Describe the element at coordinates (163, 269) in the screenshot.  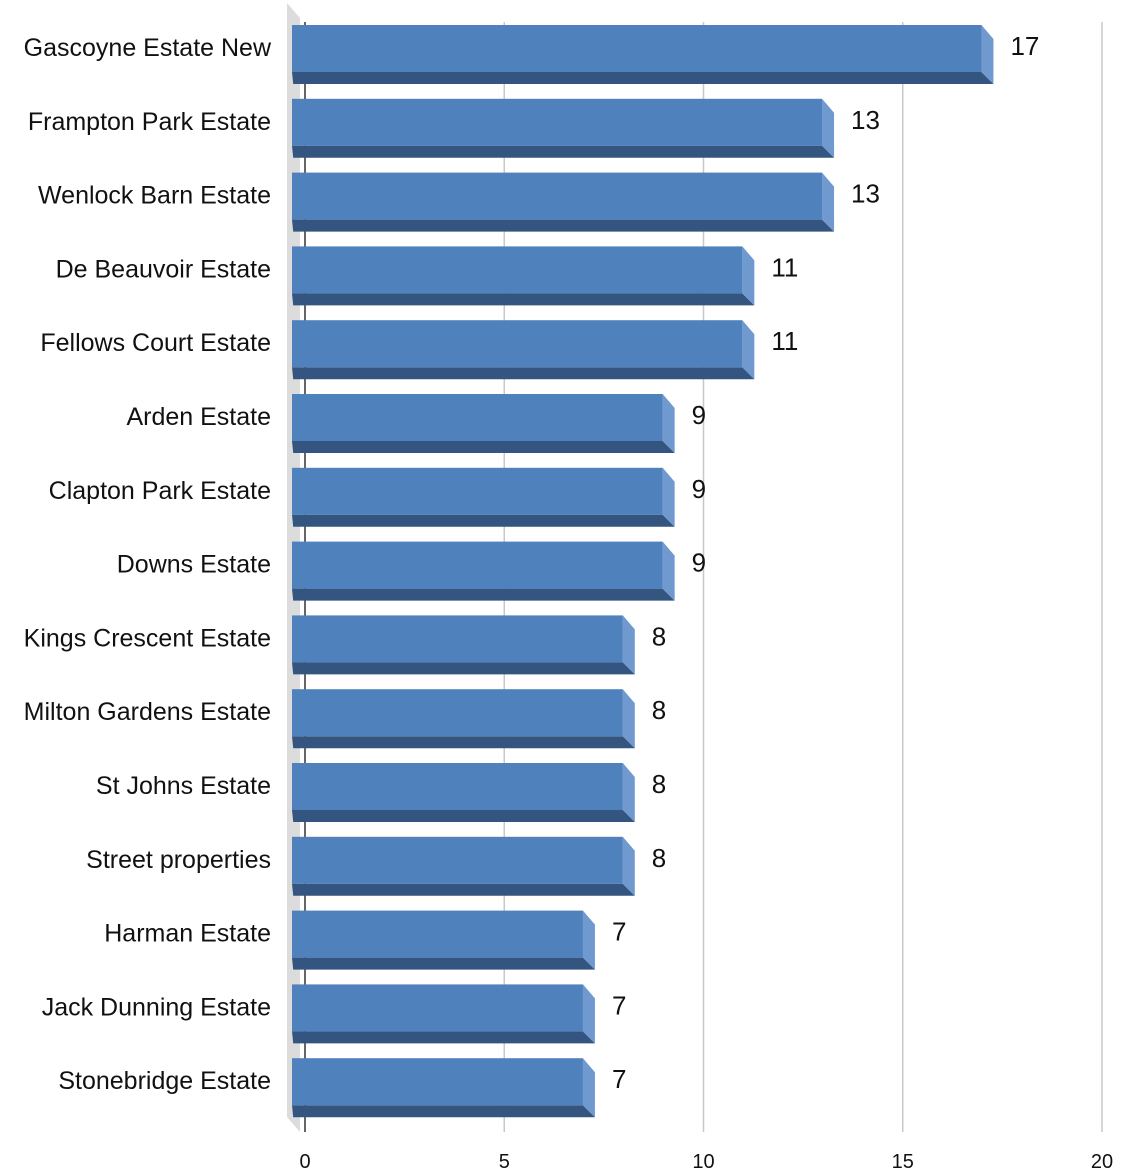
I see `category-label: De Beauvoir Estate` at that location.